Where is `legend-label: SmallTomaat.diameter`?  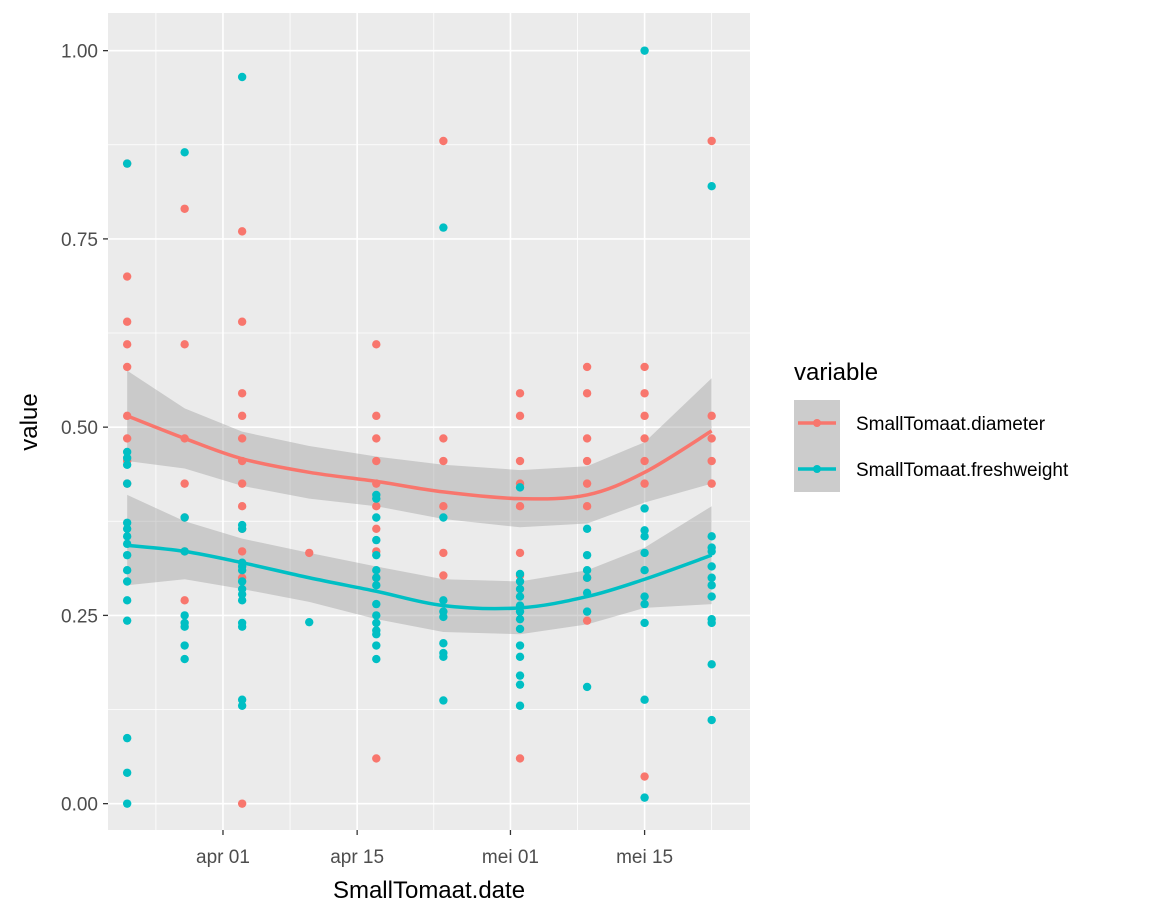 legend-label: SmallTomaat.diameter is located at coordinates (951, 424).